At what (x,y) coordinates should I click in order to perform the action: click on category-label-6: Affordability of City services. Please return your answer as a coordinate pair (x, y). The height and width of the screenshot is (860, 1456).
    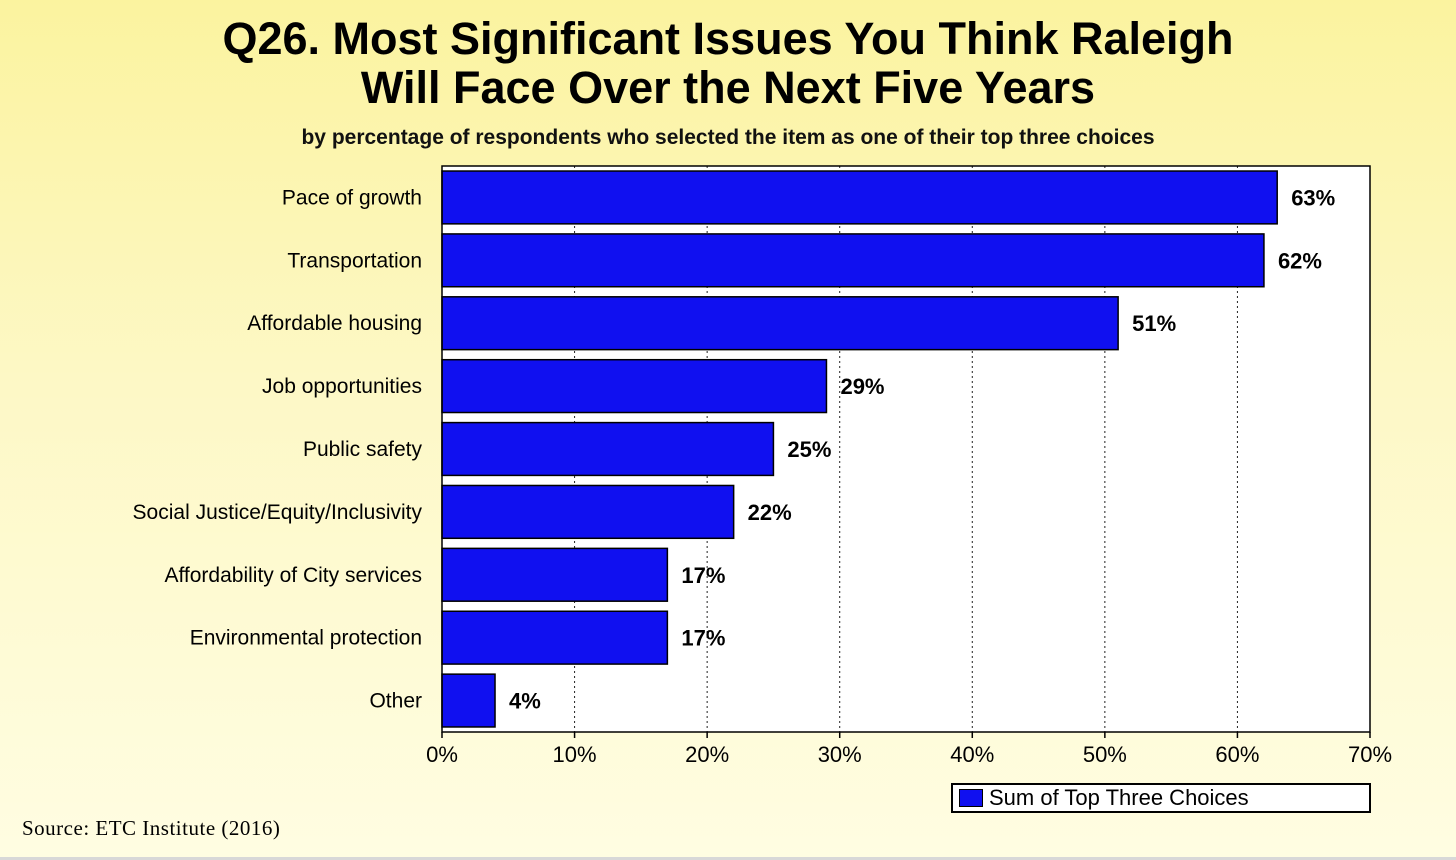
    Looking at the image, I should click on (293, 575).